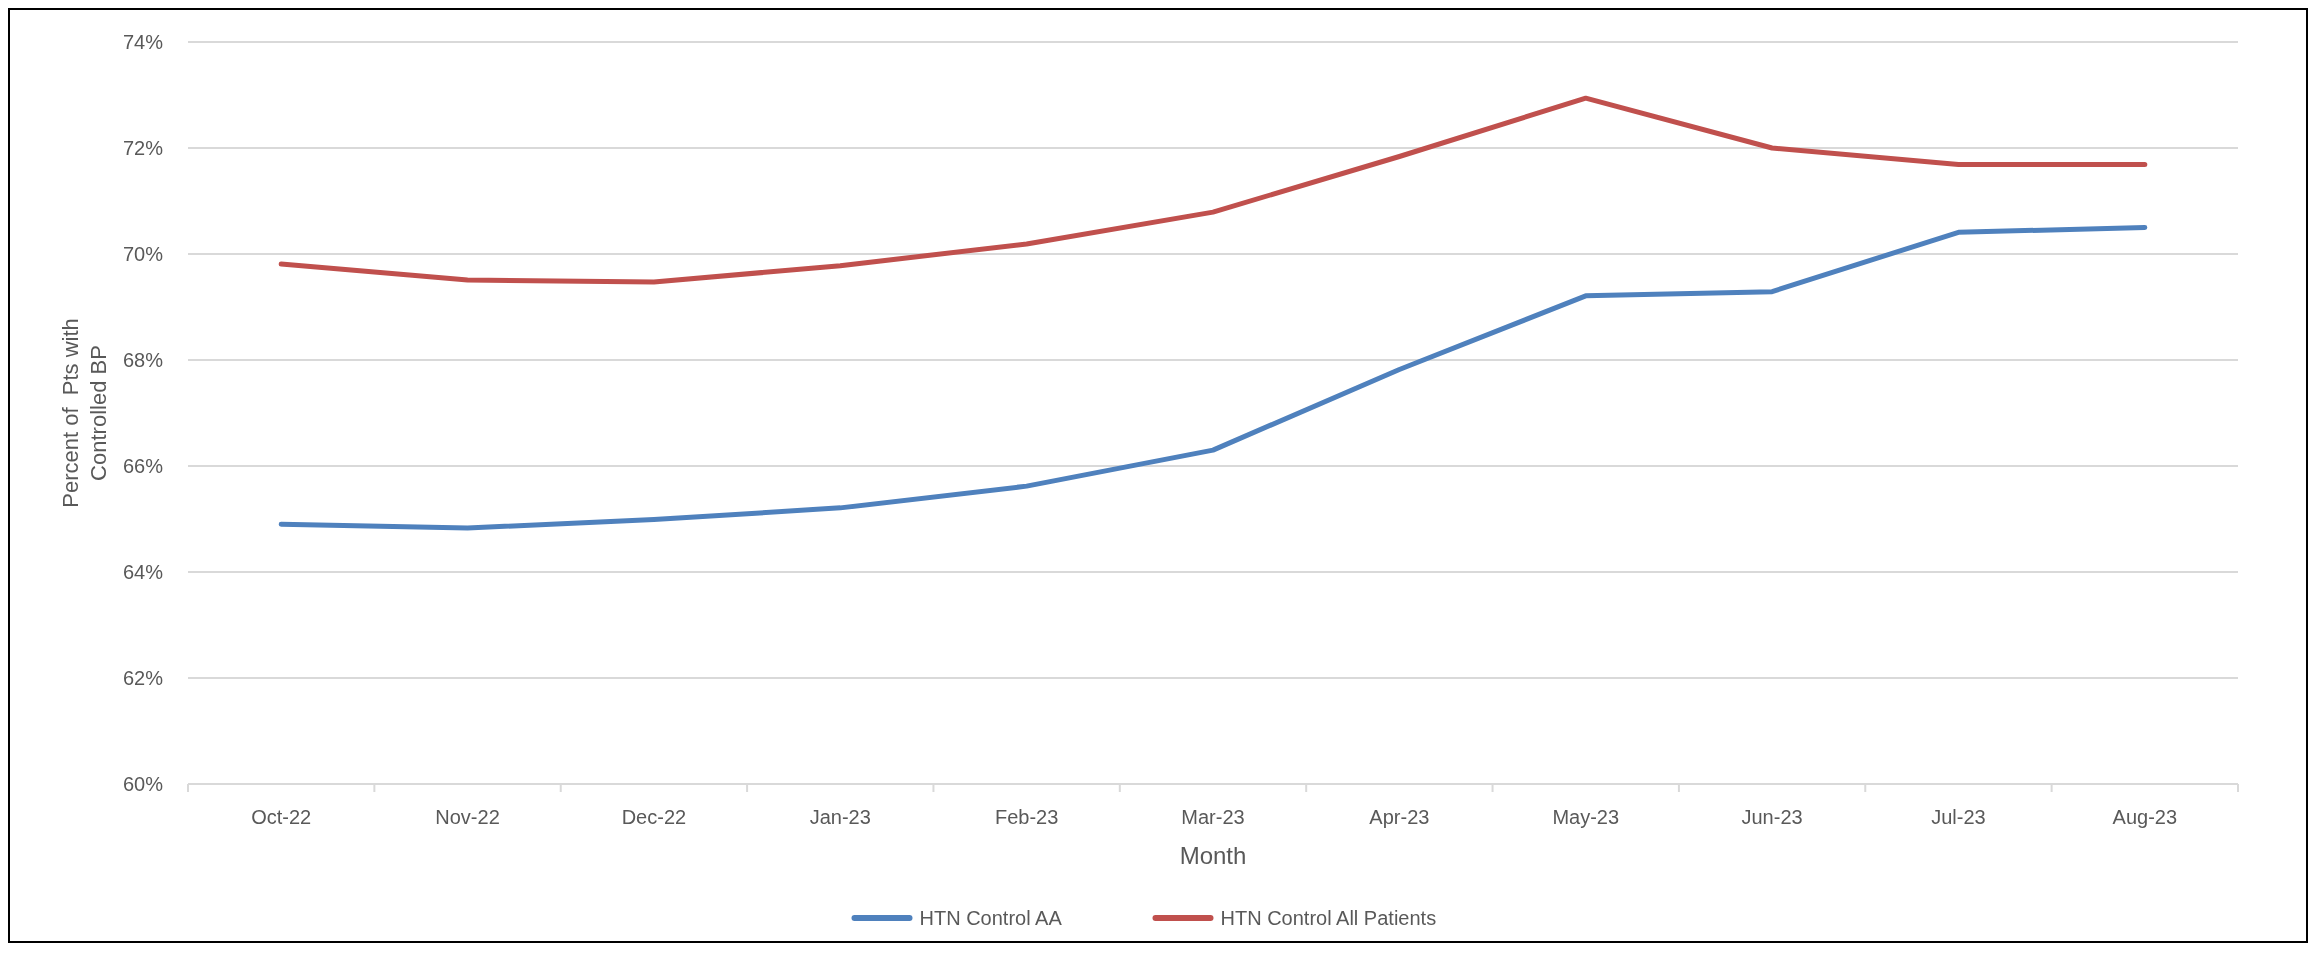 The height and width of the screenshot is (953, 2323). I want to click on legend-label: HTN Control All Patients, so click(1328, 918).